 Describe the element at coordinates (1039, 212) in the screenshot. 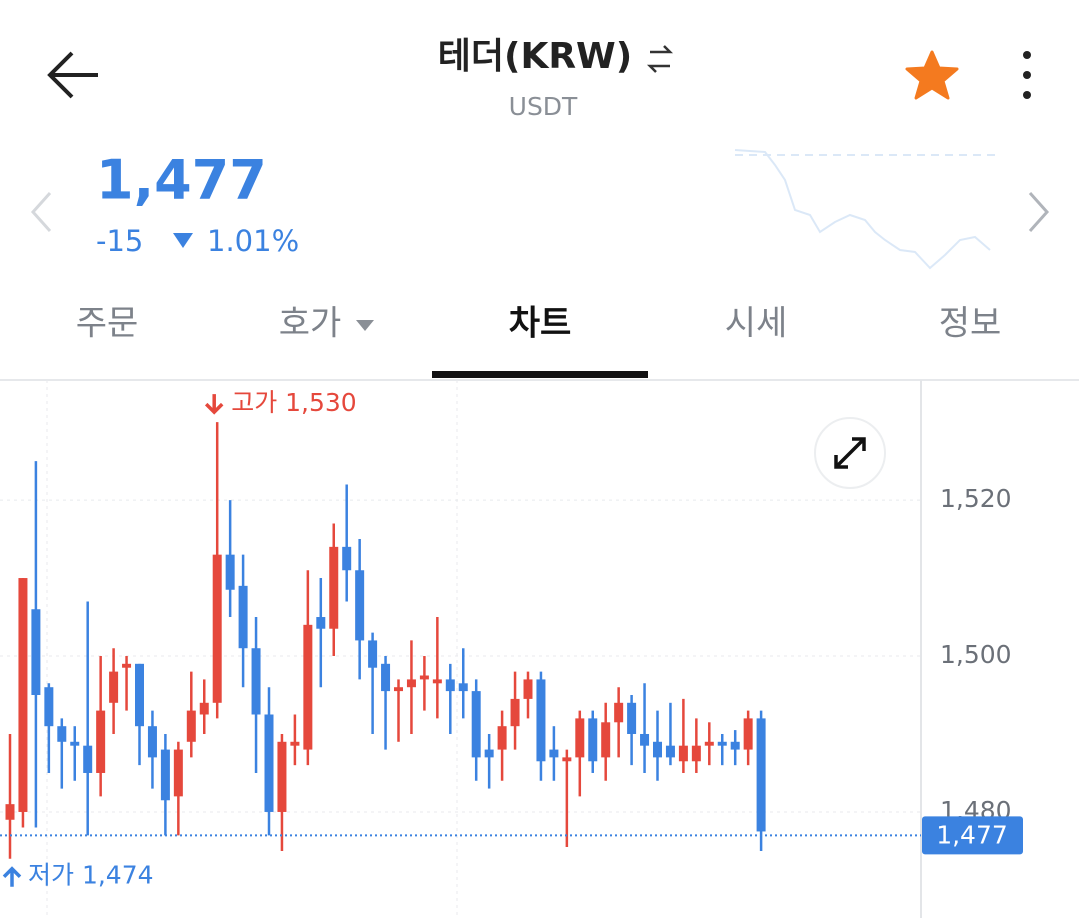

I see `next-arrow` at that location.